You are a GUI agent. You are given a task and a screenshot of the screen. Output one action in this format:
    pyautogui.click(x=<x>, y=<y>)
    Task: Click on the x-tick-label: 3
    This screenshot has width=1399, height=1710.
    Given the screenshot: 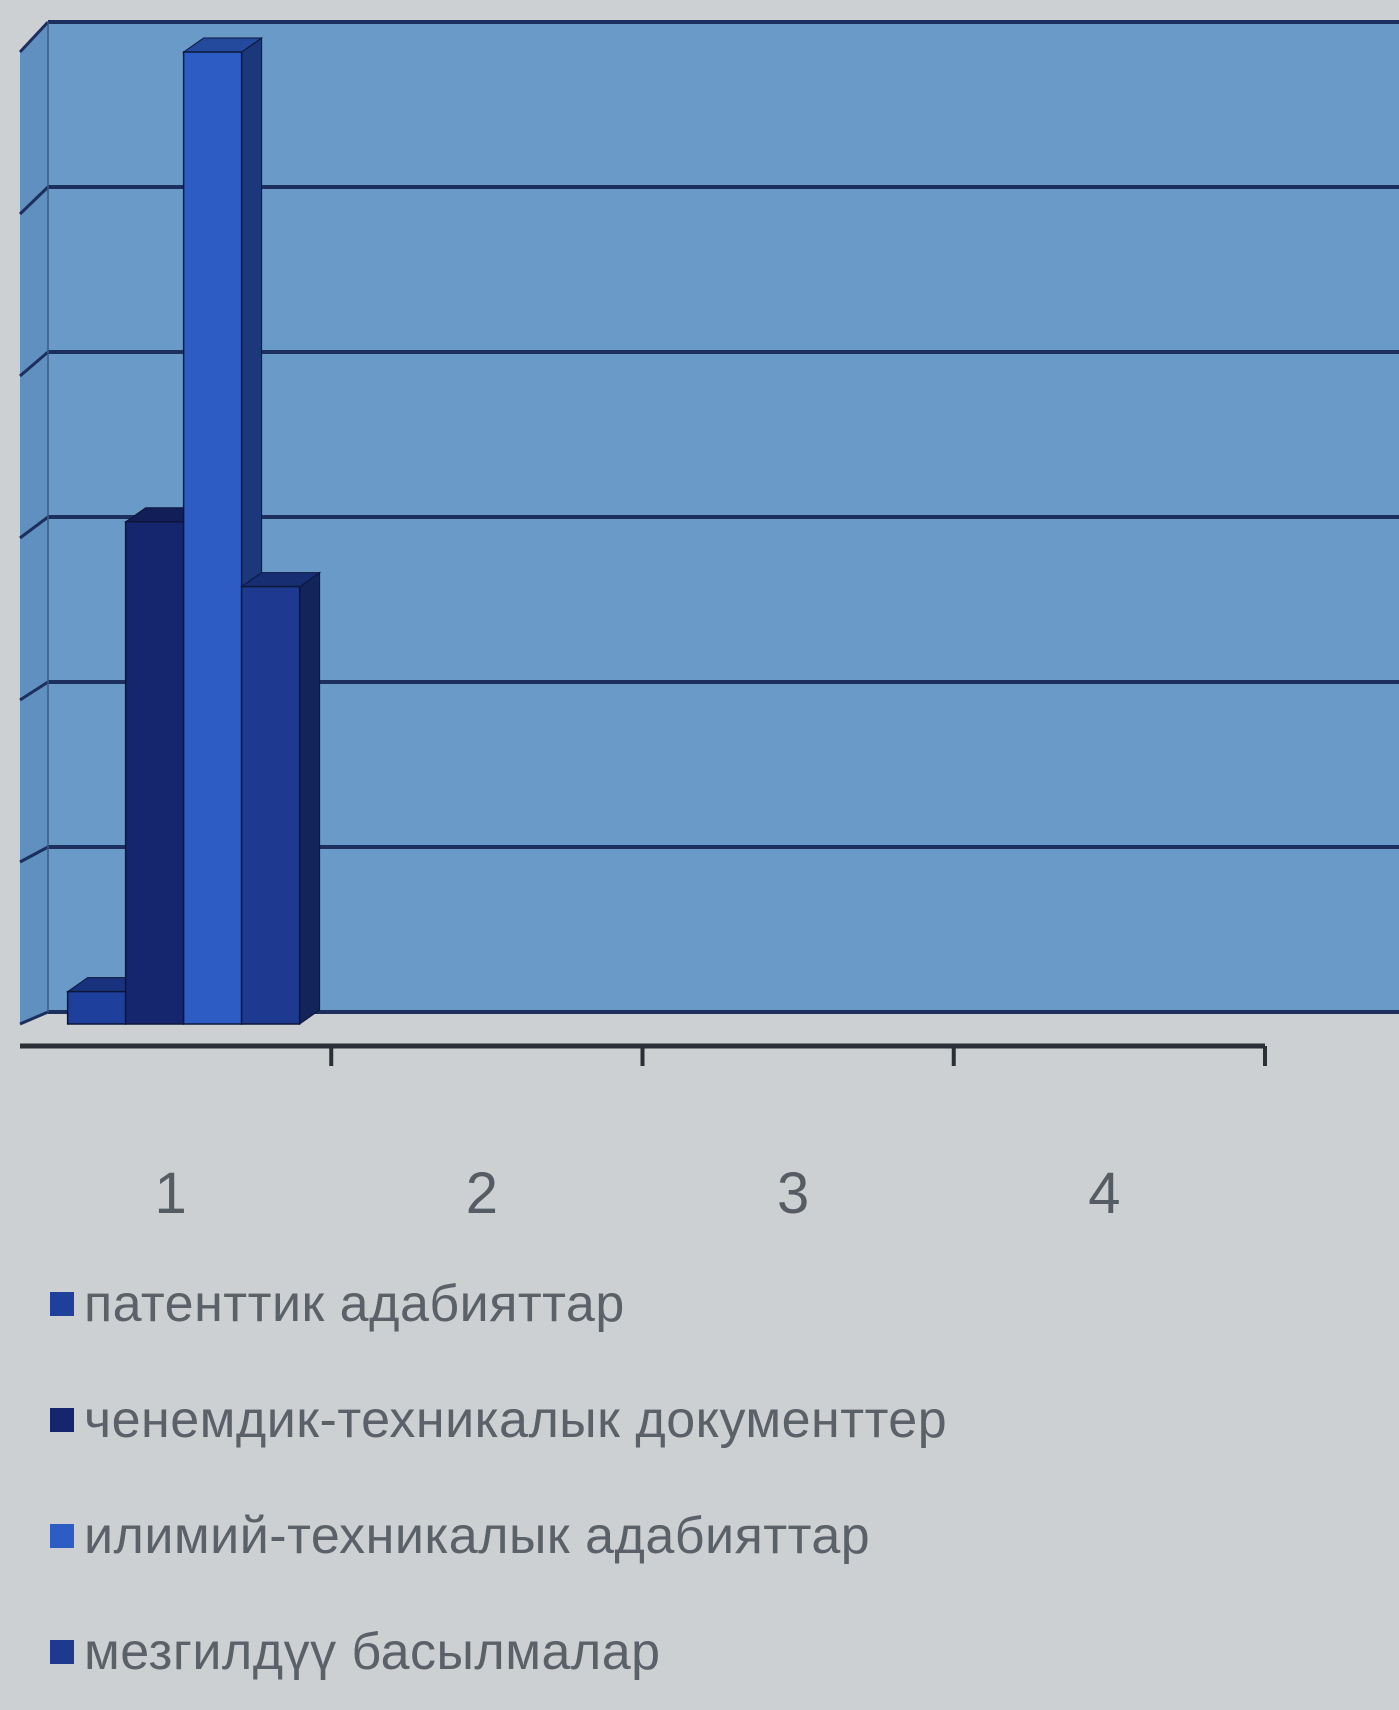 What is the action you would take?
    pyautogui.click(x=793, y=1193)
    